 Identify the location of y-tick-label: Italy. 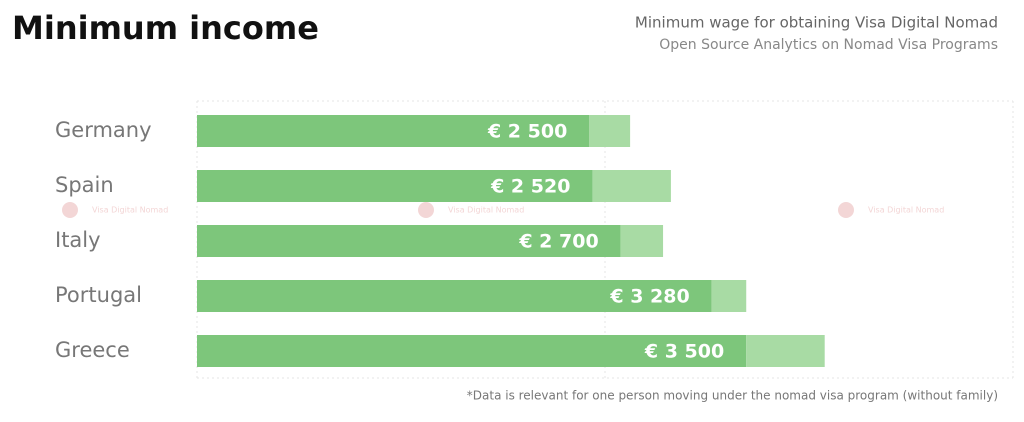
(78, 240).